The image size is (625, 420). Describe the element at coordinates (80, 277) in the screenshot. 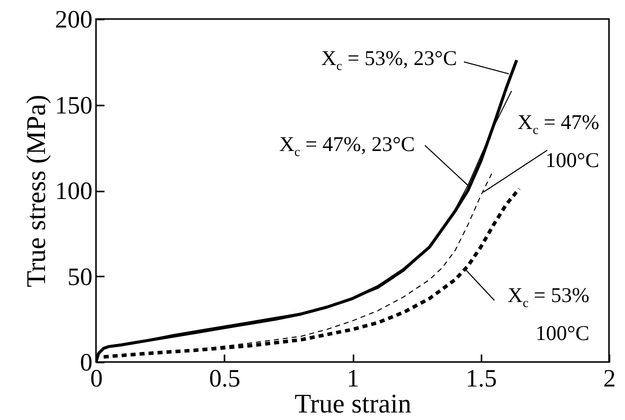

I see `y-tick-label: 50` at that location.